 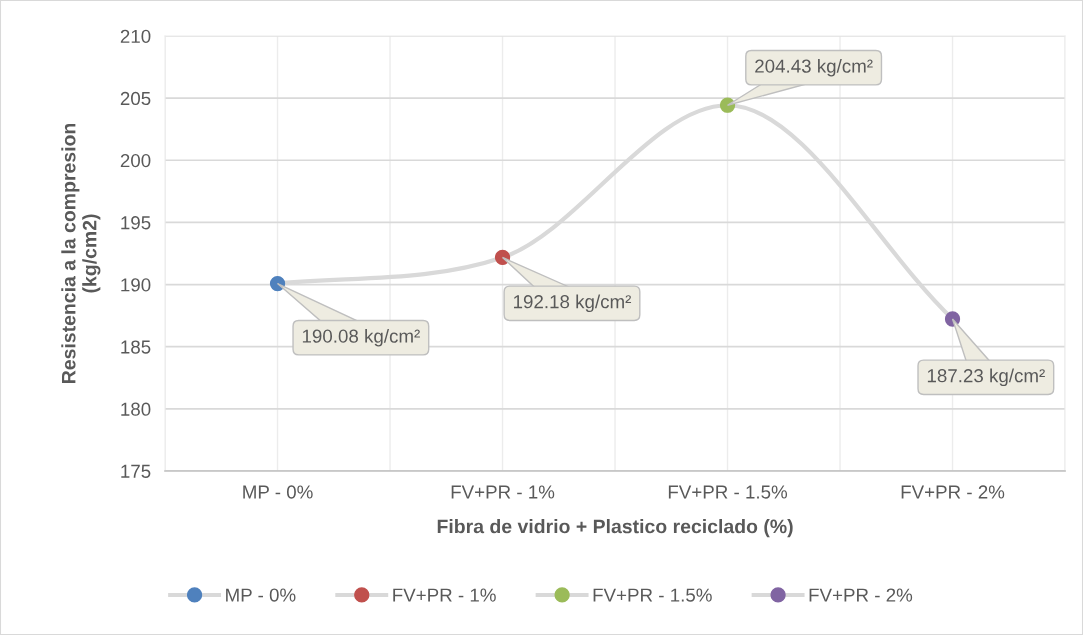 What do you see at coordinates (444, 595) in the screenshot?
I see `legend-label: FV+PR - 1%` at bounding box center [444, 595].